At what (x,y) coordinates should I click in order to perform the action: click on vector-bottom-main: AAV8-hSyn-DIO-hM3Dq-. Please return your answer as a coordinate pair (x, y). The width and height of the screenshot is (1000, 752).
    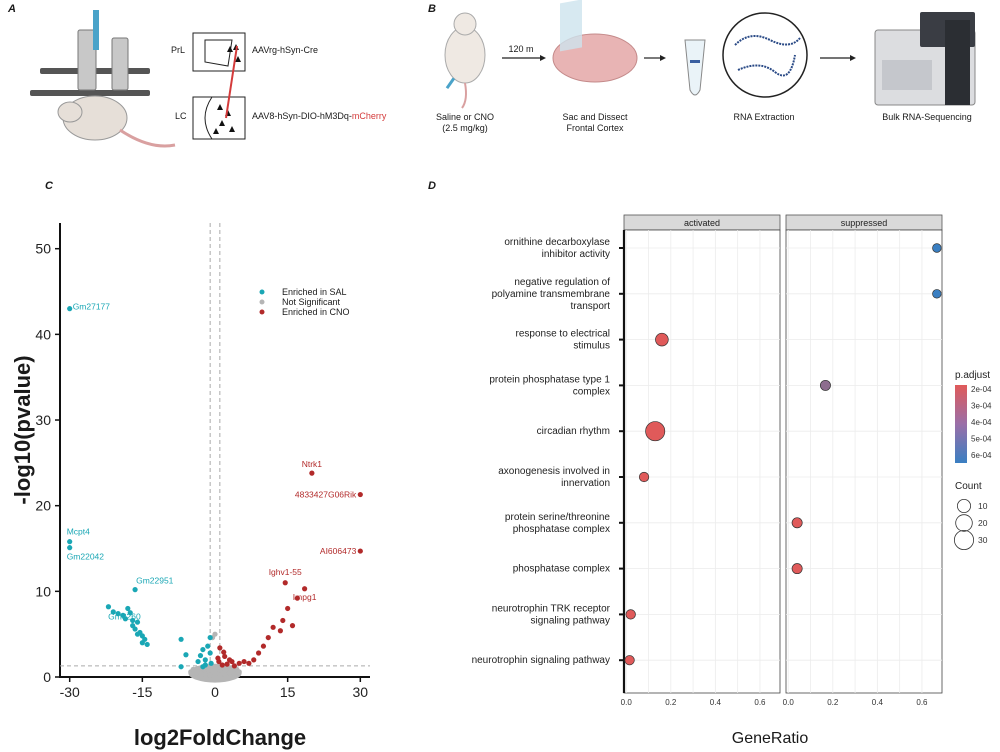
    Looking at the image, I should click on (302, 116).